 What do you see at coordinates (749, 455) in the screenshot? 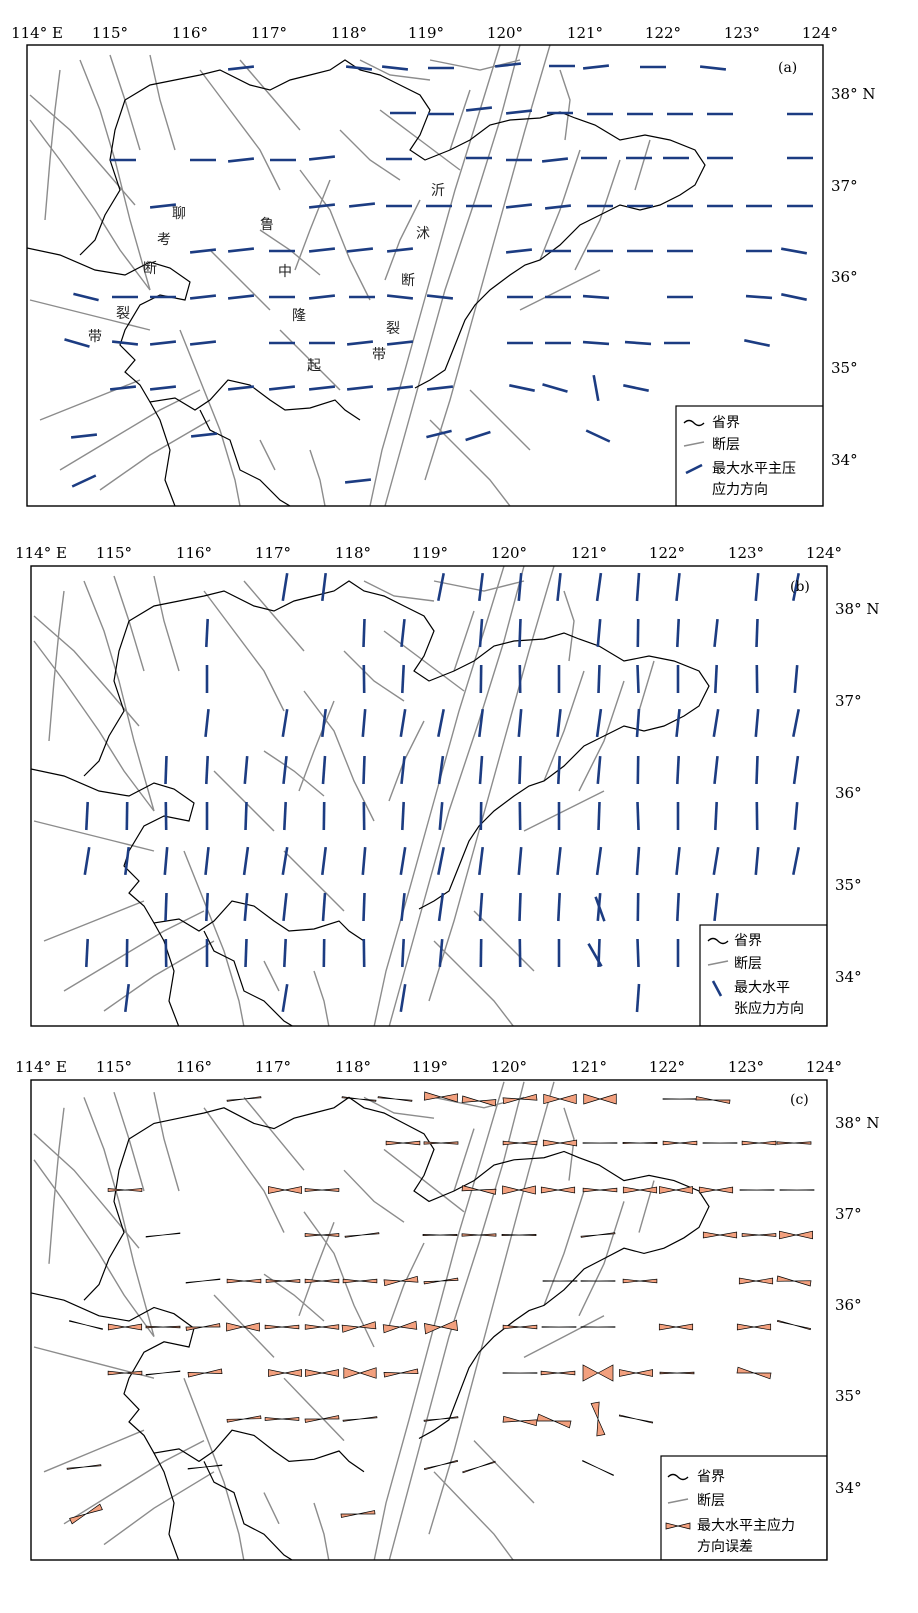
I see `legend: 省界 断层 最大水平主压 应力方向` at bounding box center [749, 455].